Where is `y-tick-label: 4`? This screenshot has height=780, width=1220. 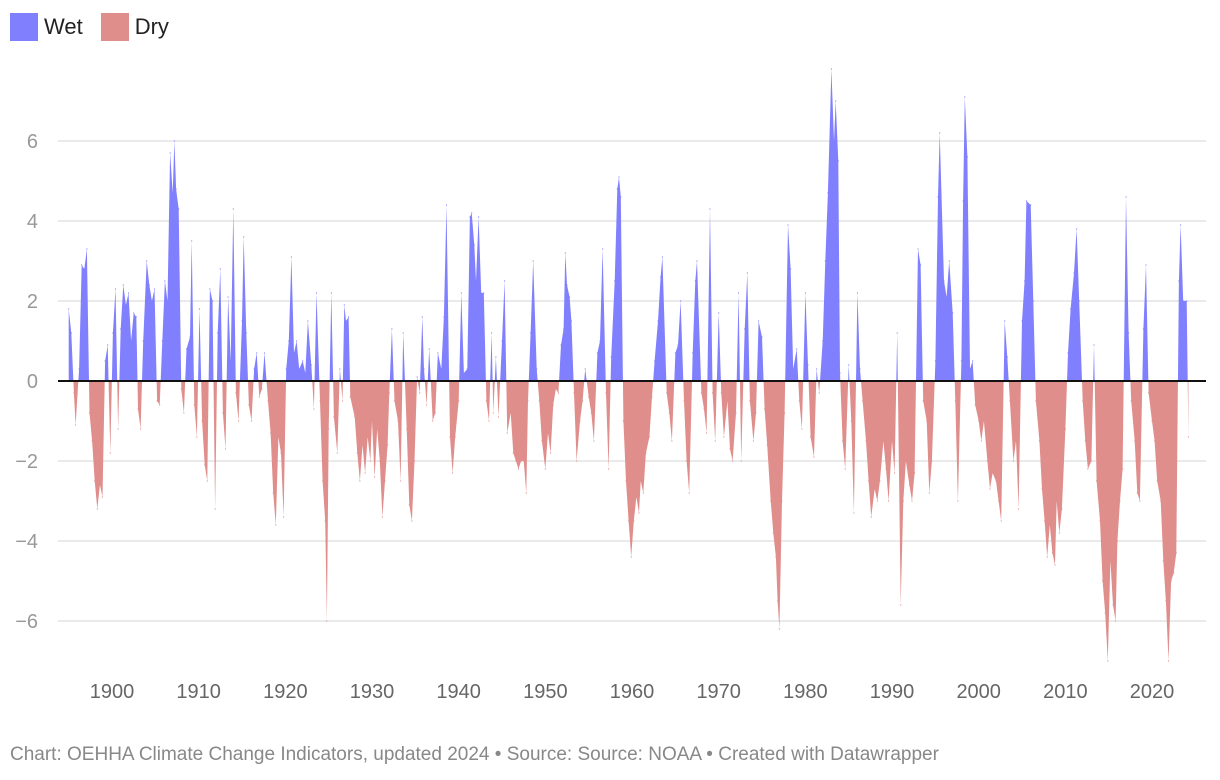
y-tick-label: 4 is located at coordinates (32, 222).